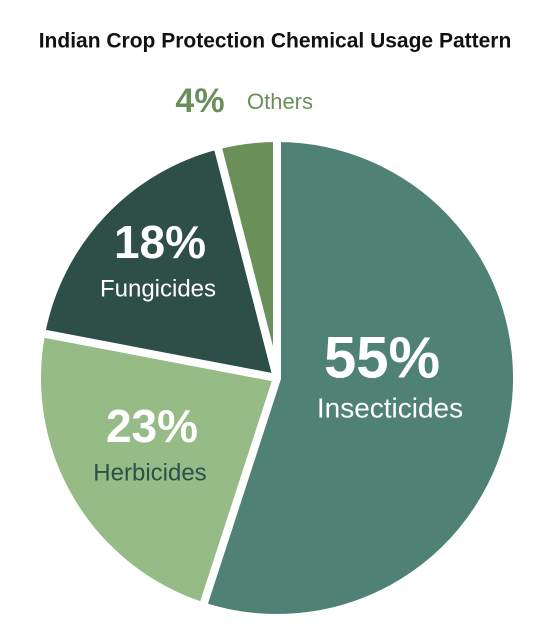 The image size is (550, 630). What do you see at coordinates (199, 101) in the screenshot?
I see `value-label: 4%` at bounding box center [199, 101].